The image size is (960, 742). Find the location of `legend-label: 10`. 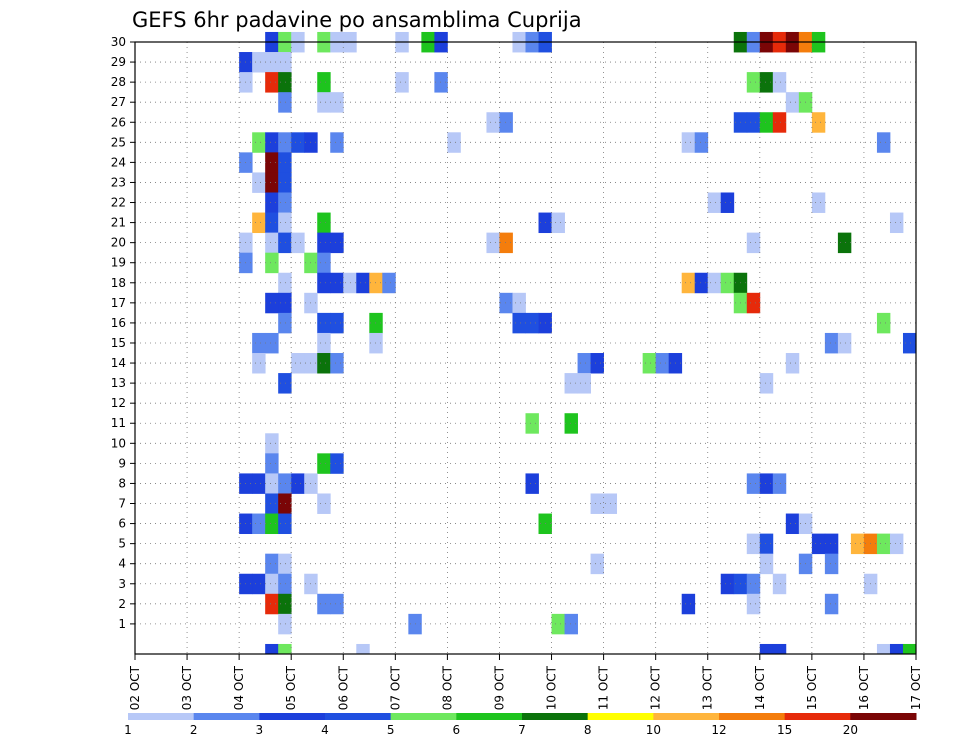

legend-label: 10 is located at coordinates (653, 730).